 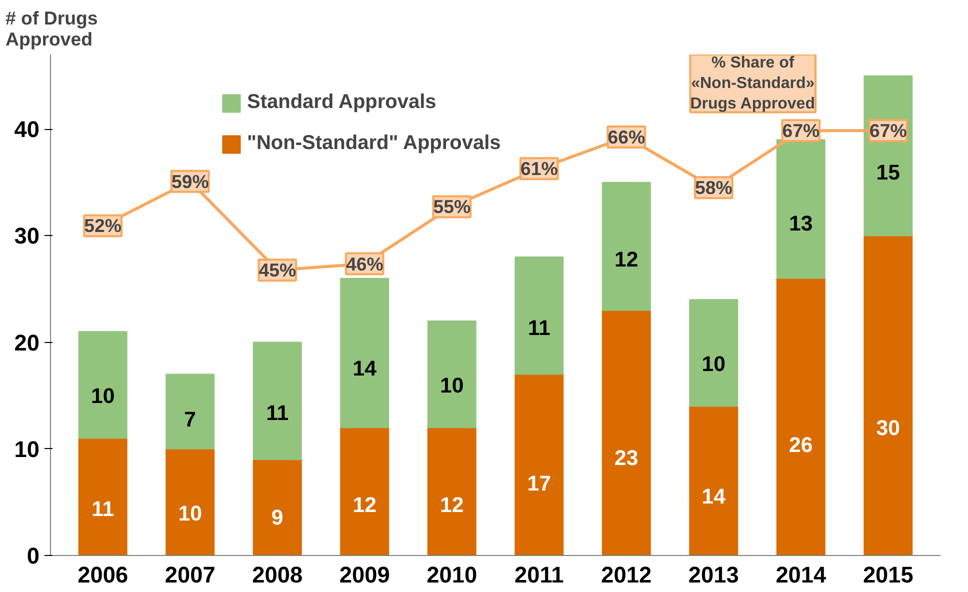 I want to click on y-tick-label: 10, so click(x=27, y=449).